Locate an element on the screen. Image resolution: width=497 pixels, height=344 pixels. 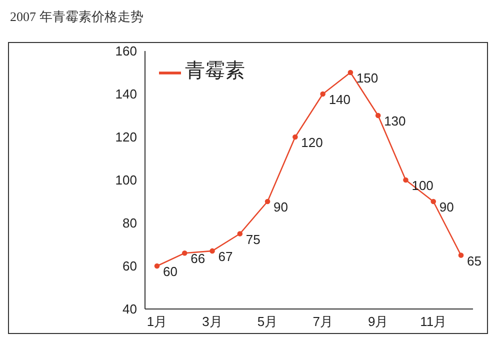
data-label: 75 is located at coordinates (253, 239).